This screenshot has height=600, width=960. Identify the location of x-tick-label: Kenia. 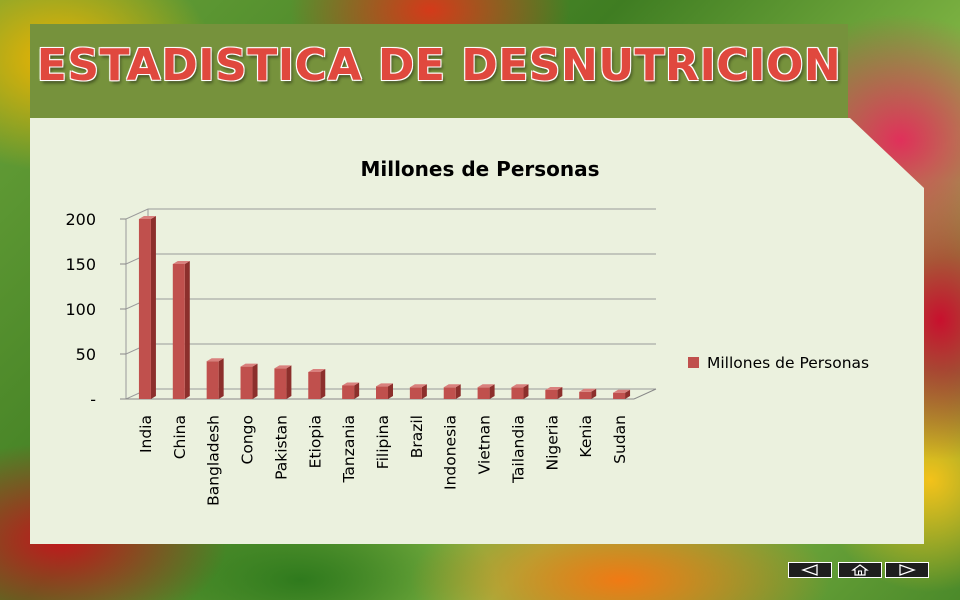
(586, 436).